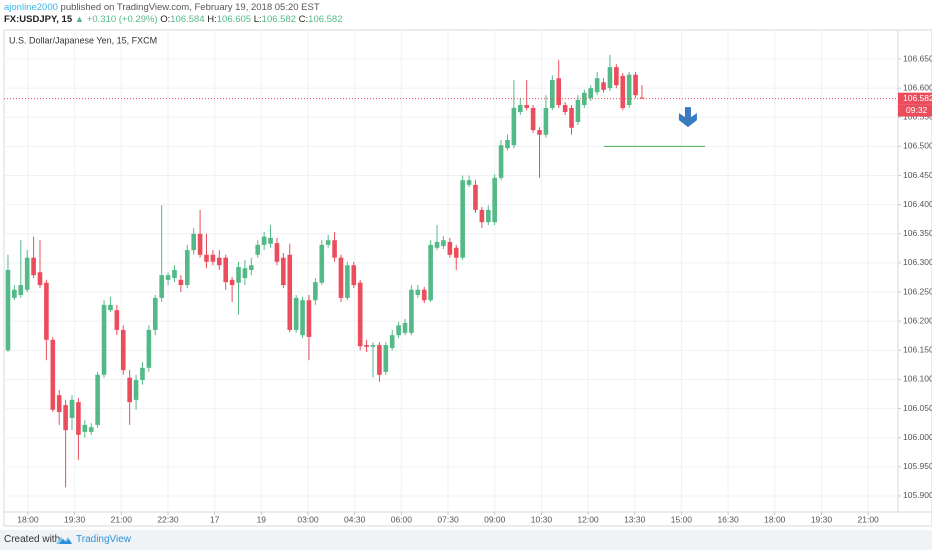 Image resolution: width=932 pixels, height=550 pixels. I want to click on y-tick-label: 106.000, so click(917, 437).